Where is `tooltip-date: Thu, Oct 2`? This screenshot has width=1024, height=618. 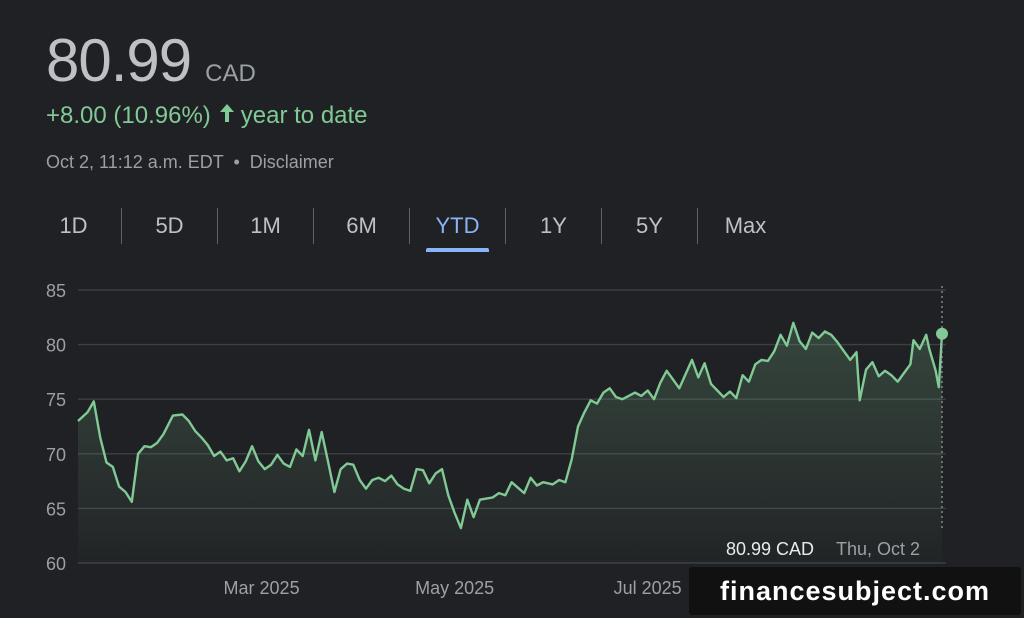 tooltip-date: Thu, Oct 2 is located at coordinates (878, 549).